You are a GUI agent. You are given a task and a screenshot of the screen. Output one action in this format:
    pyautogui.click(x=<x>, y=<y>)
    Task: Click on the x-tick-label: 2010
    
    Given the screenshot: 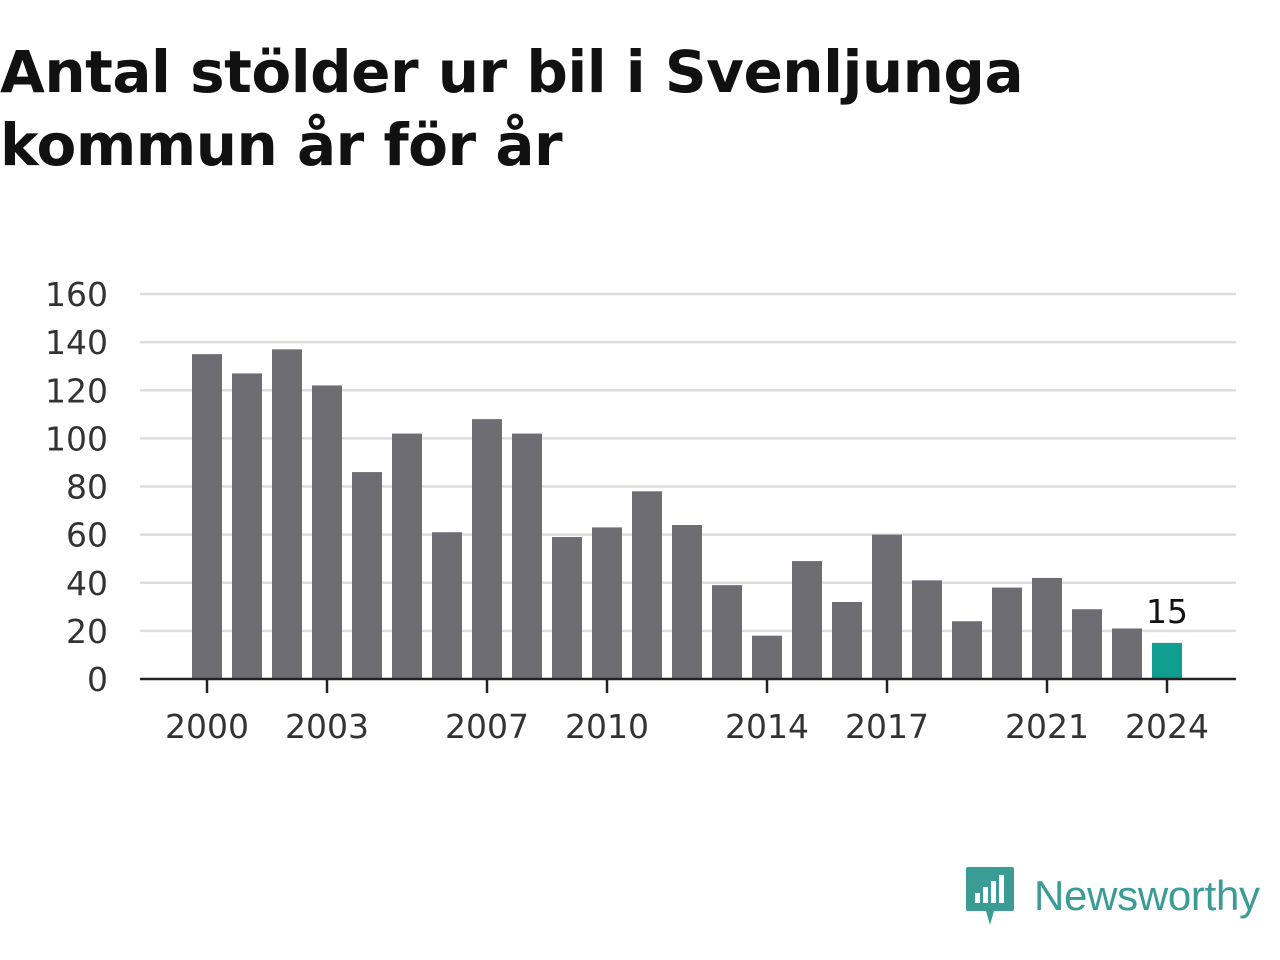 What is the action you would take?
    pyautogui.click(x=607, y=726)
    